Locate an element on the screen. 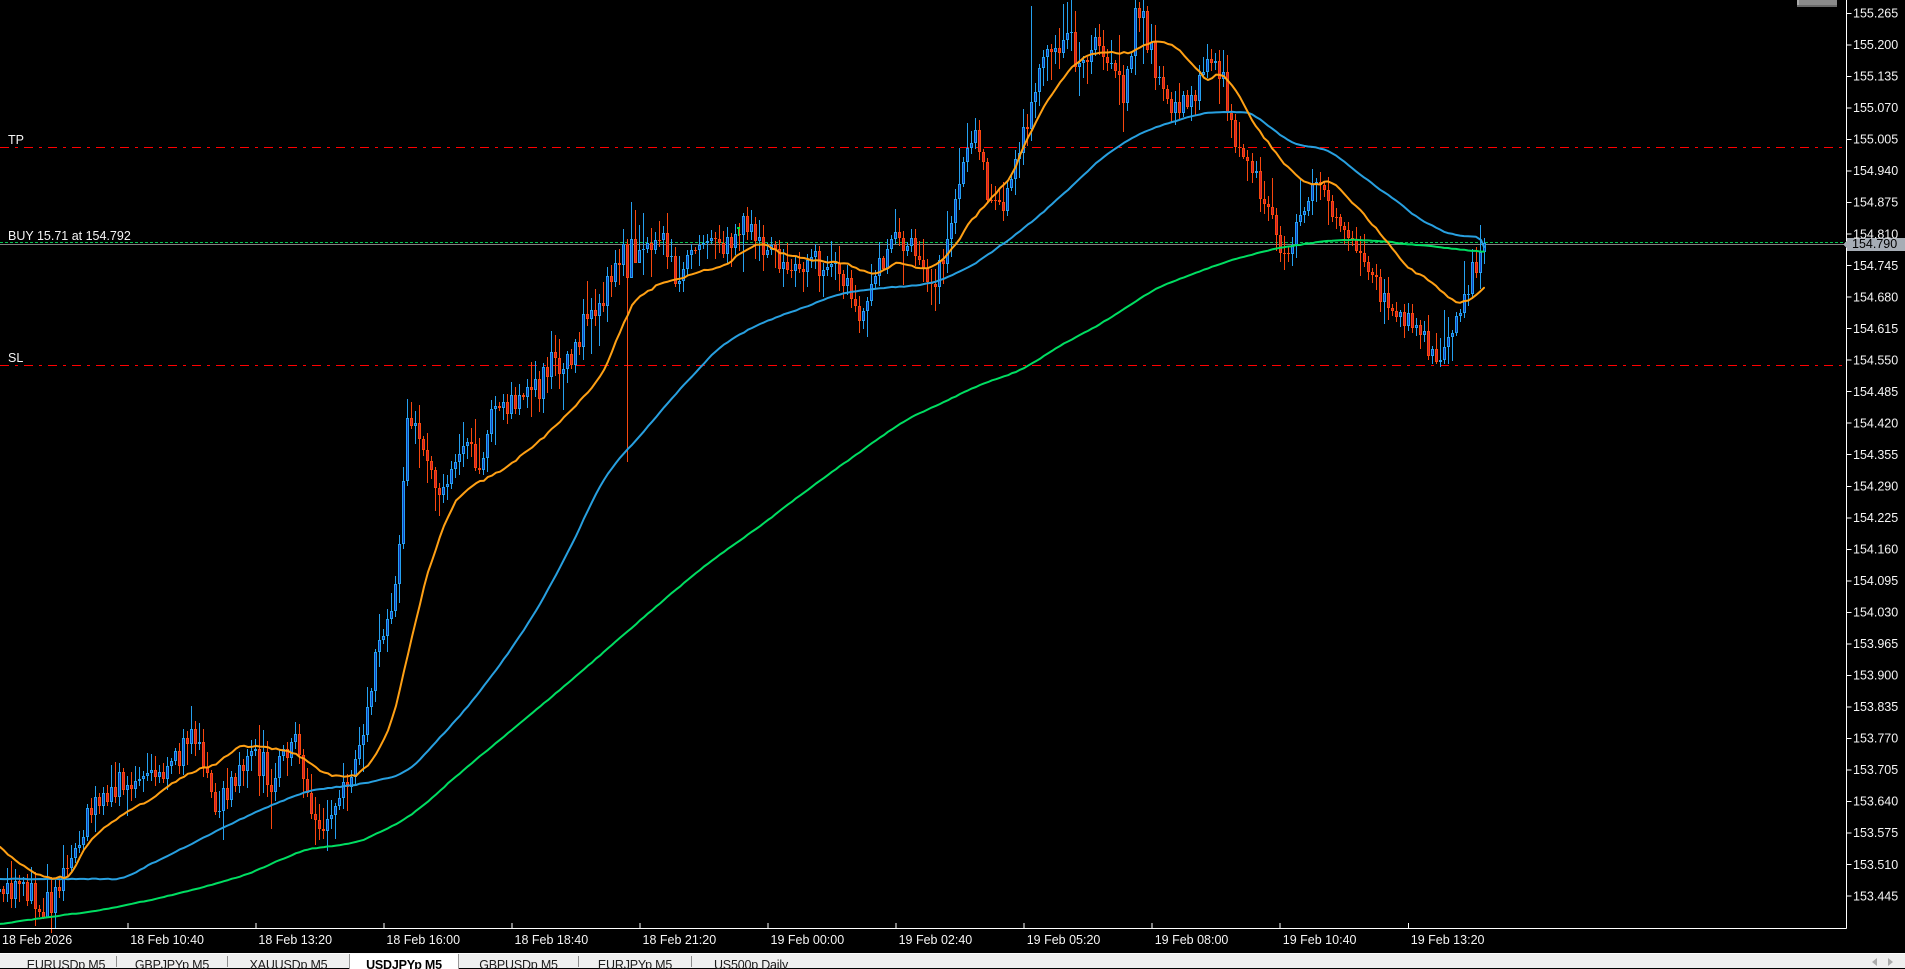 This screenshot has width=1905, height=969. svg-text: 154.485 is located at coordinates (1875, 392).